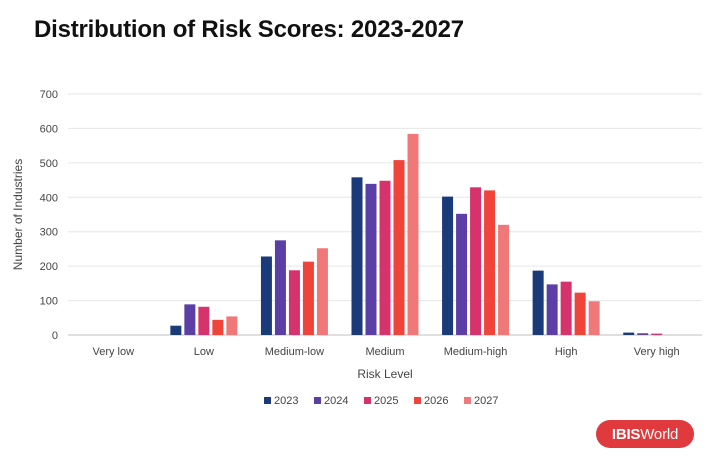  I want to click on logo-text-ibis: IBIS, so click(626, 434).